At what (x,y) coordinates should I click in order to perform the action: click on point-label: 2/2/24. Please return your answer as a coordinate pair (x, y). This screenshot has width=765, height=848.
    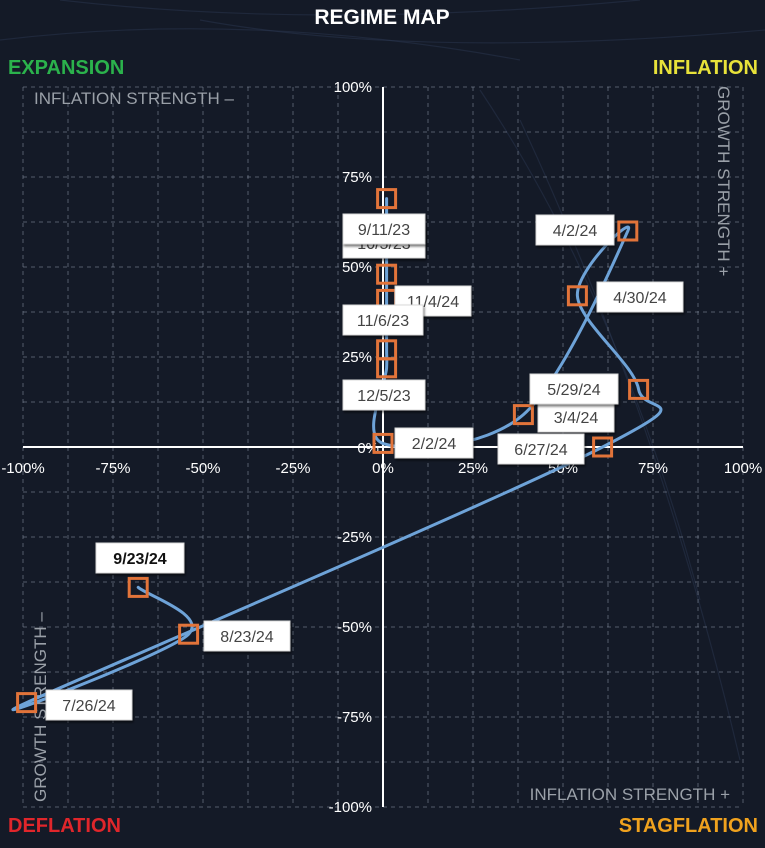
    Looking at the image, I should click on (434, 443).